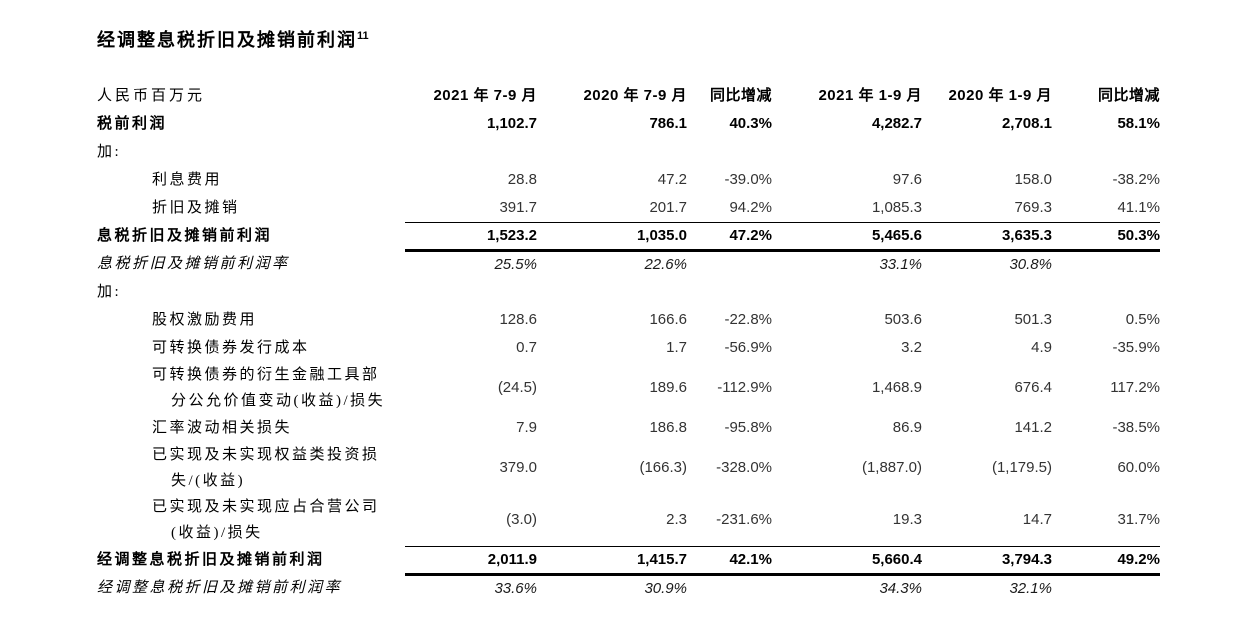 This screenshot has height=630, width=1244. I want to click on cell-value: 41.1%, so click(1138, 207).